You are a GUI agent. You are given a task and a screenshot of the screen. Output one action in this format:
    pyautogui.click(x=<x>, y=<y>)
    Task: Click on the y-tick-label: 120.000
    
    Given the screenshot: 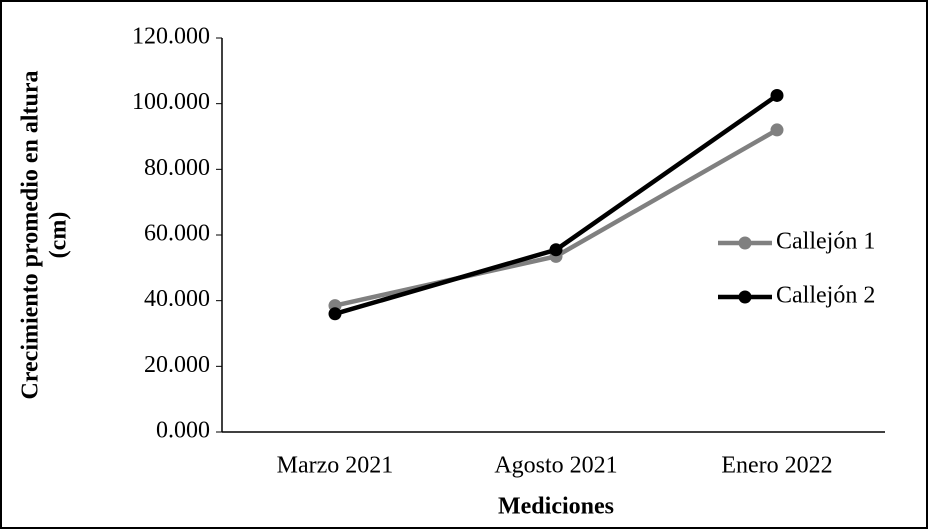 What is the action you would take?
    pyautogui.click(x=171, y=37)
    